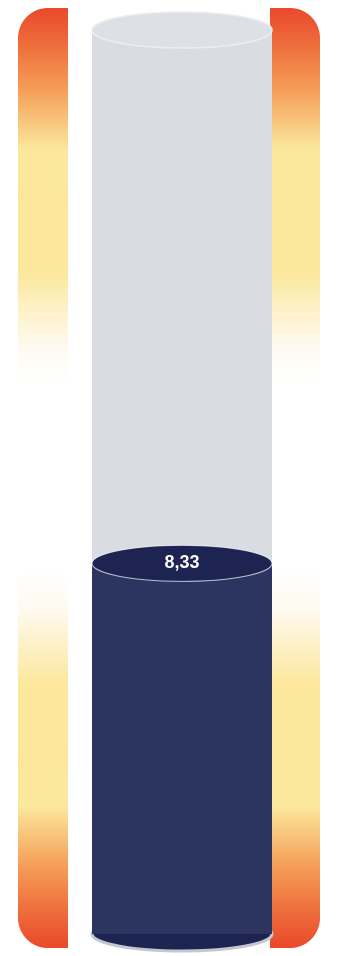 This screenshot has width=338, height=956. I want to click on right-color-scale, so click(295, 478).